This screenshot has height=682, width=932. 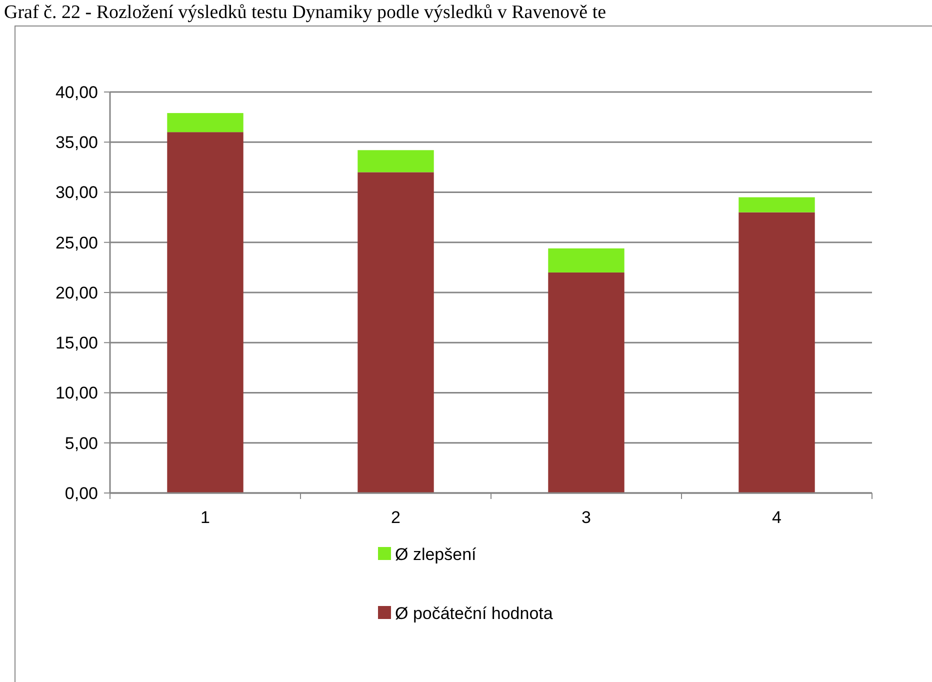 I want to click on y-tick-label: 20,00, so click(x=76, y=292).